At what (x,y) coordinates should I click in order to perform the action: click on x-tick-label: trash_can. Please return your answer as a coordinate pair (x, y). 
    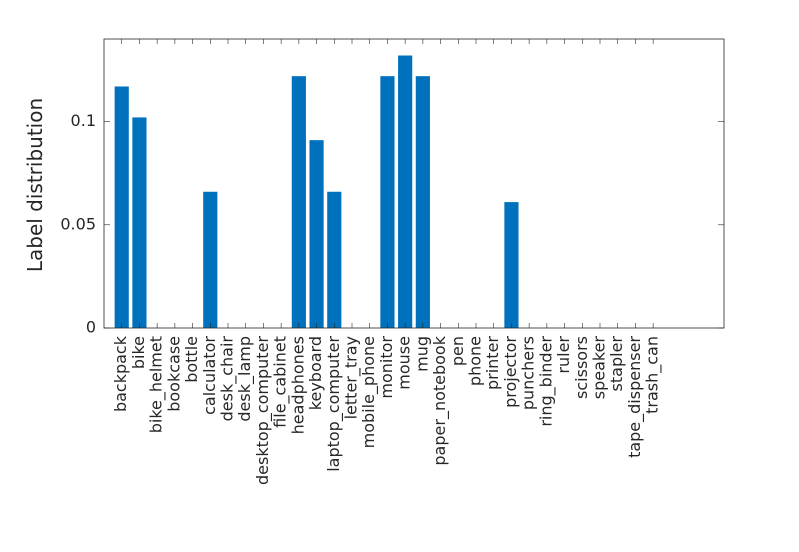
    Looking at the image, I should click on (653, 375).